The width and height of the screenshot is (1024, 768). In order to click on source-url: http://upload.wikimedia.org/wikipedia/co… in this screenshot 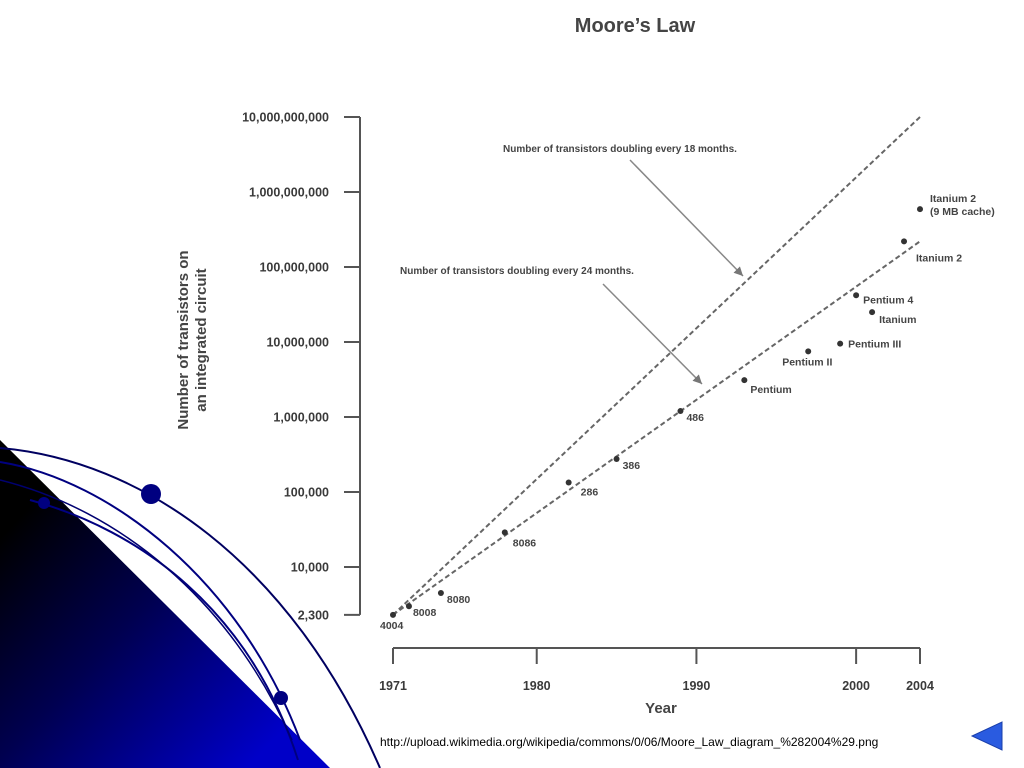, I will do `click(629, 742)`.